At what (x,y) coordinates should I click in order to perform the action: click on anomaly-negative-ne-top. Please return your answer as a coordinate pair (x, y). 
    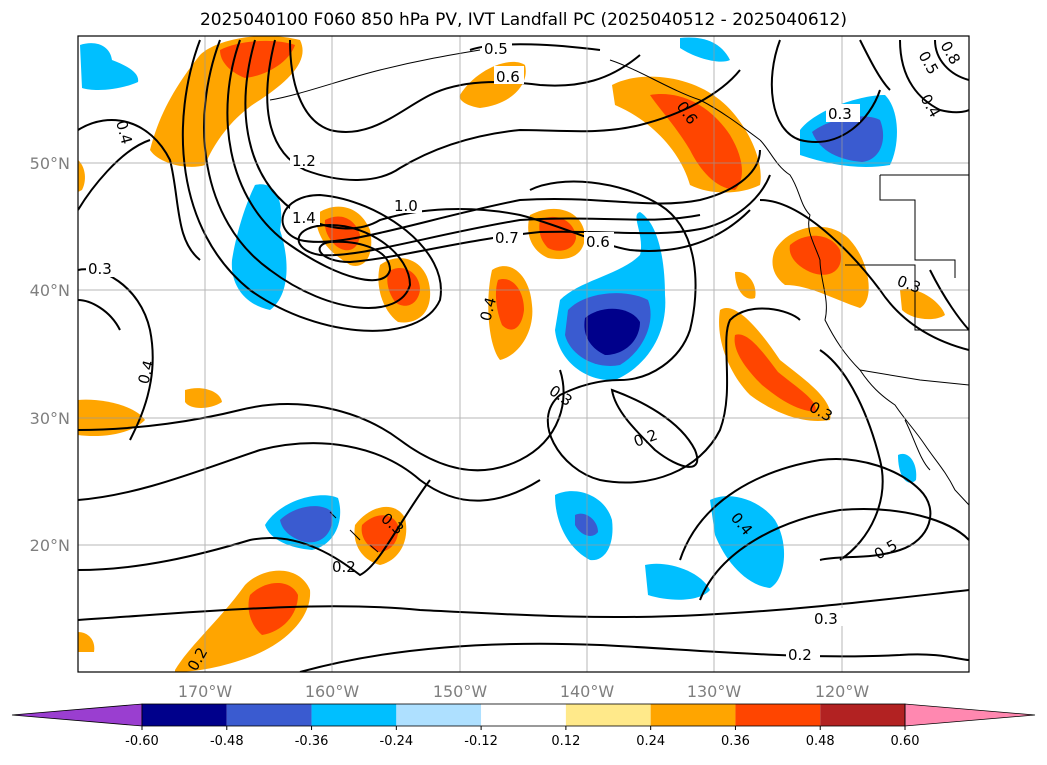
    Looking at the image, I should click on (705, 49).